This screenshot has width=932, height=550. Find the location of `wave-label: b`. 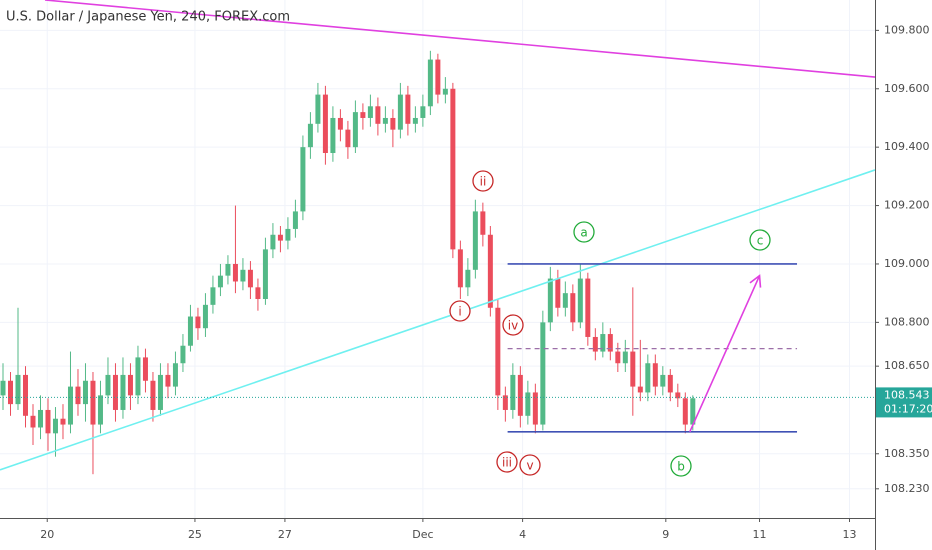

wave-label: b is located at coordinates (681, 467).